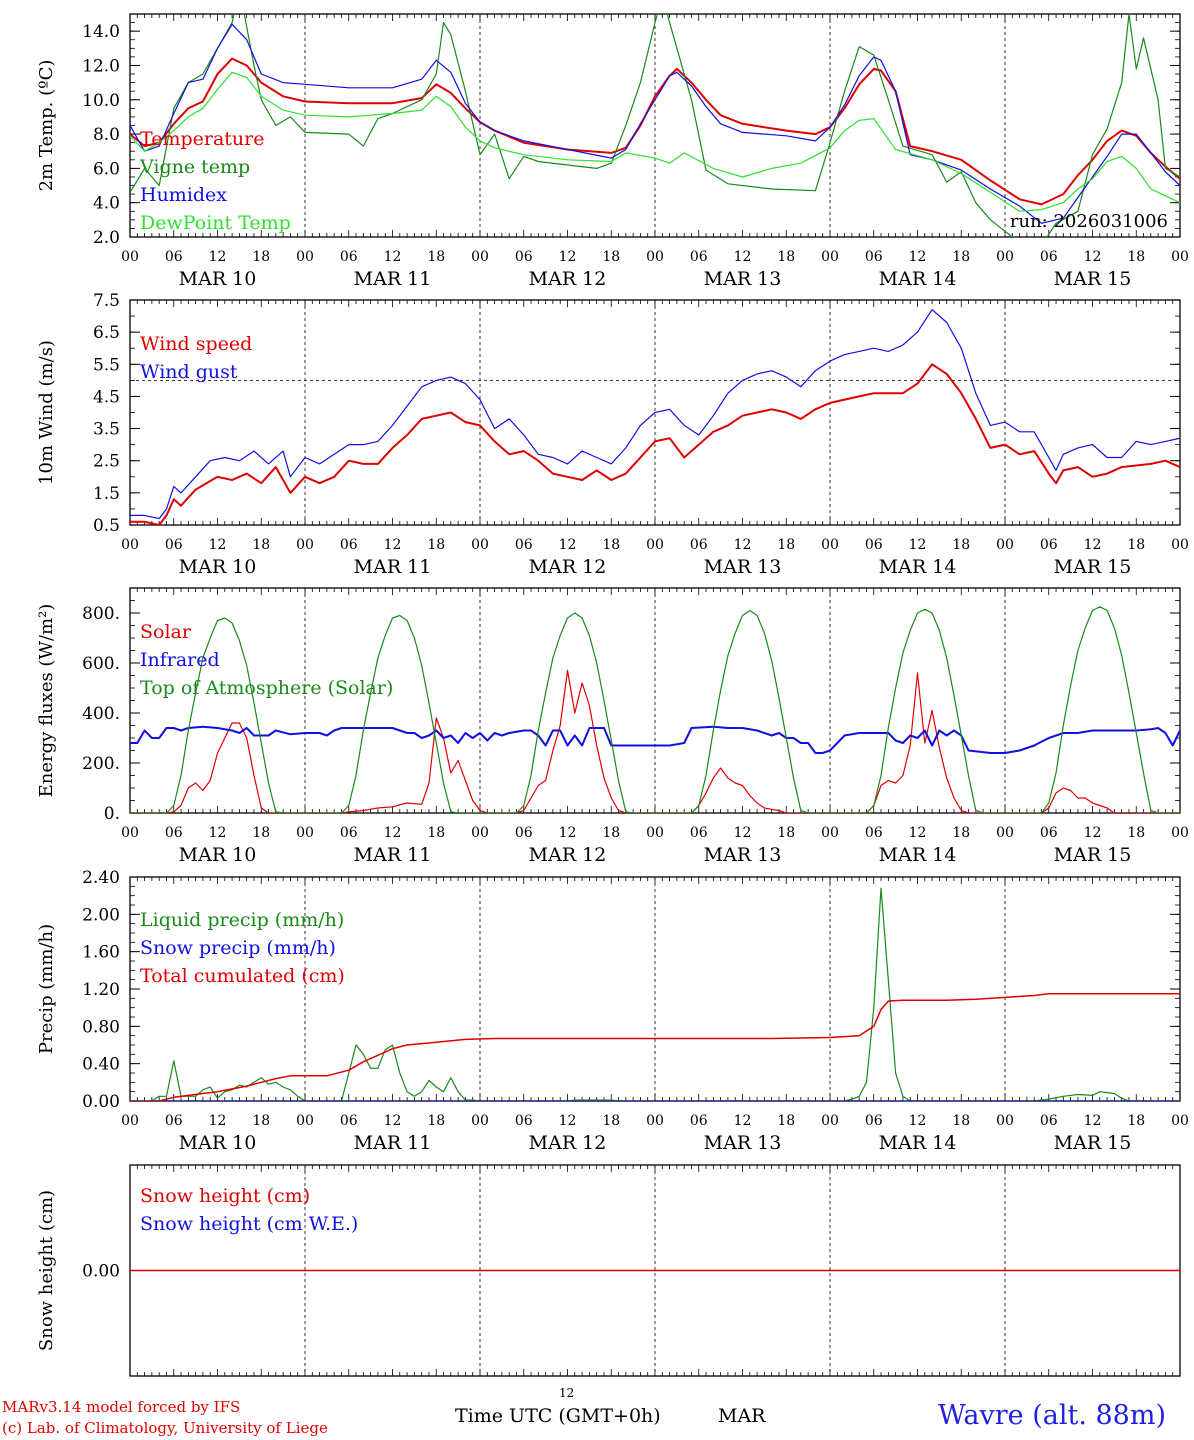 This screenshot has height=1440, width=1194. What do you see at coordinates (189, 372) in the screenshot?
I see `legend-entry: Wind gust` at bounding box center [189, 372].